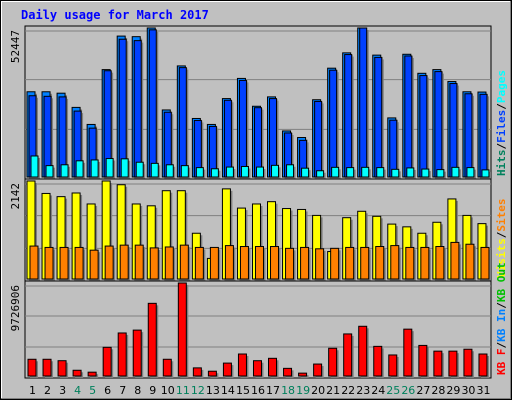 This screenshot has height=401, width=512. Describe the element at coordinates (363, 390) in the screenshot. I see `x-tick-label: 23` at that location.